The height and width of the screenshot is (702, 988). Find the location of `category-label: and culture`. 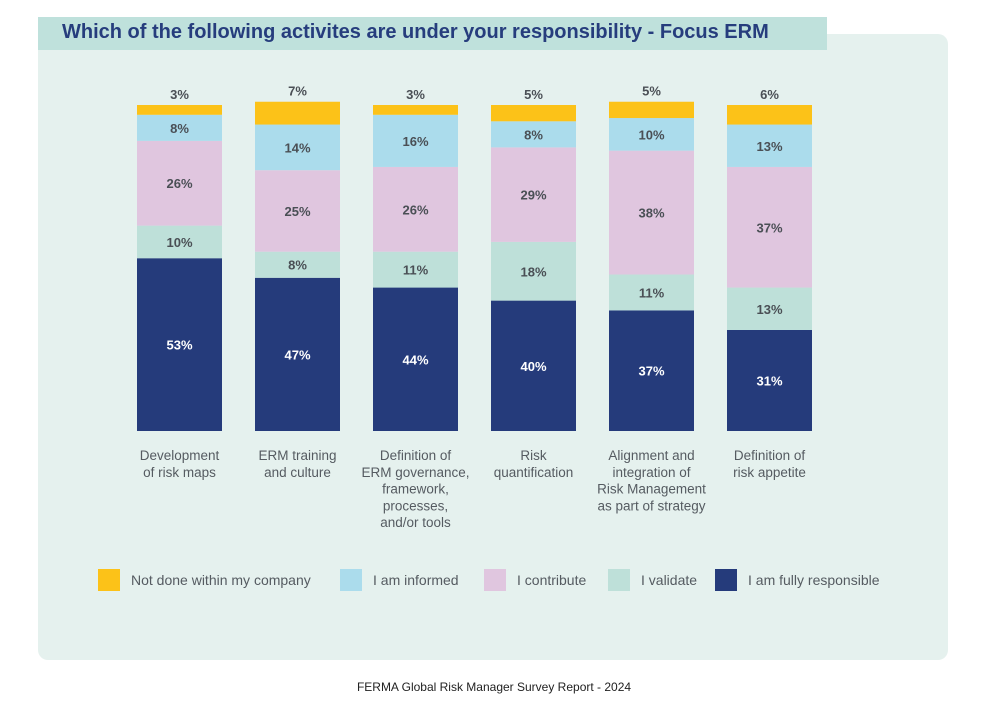

category-label: and culture is located at coordinates (297, 472).